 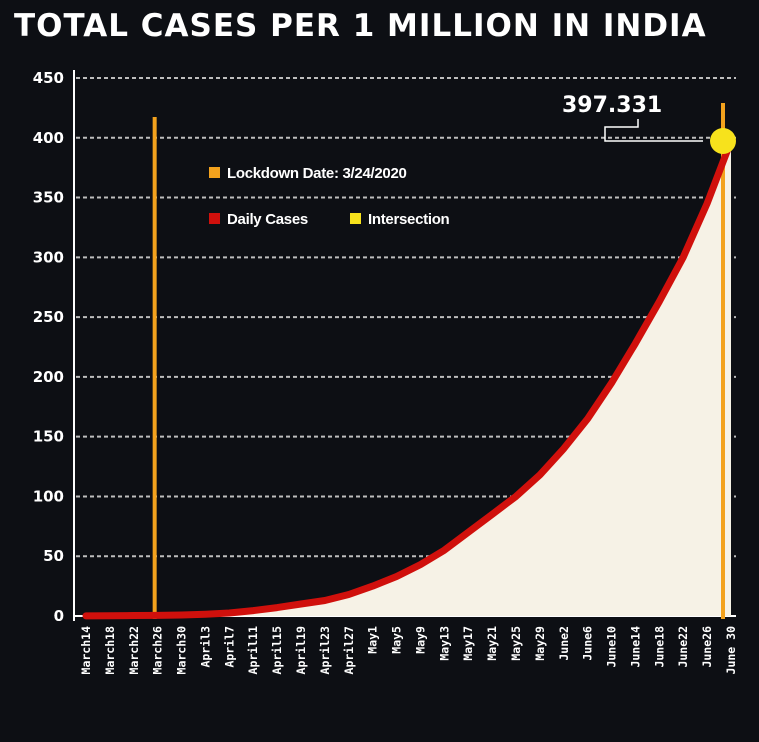 What do you see at coordinates (48, 437) in the screenshot?
I see `y-tick-label-150: 150` at bounding box center [48, 437].